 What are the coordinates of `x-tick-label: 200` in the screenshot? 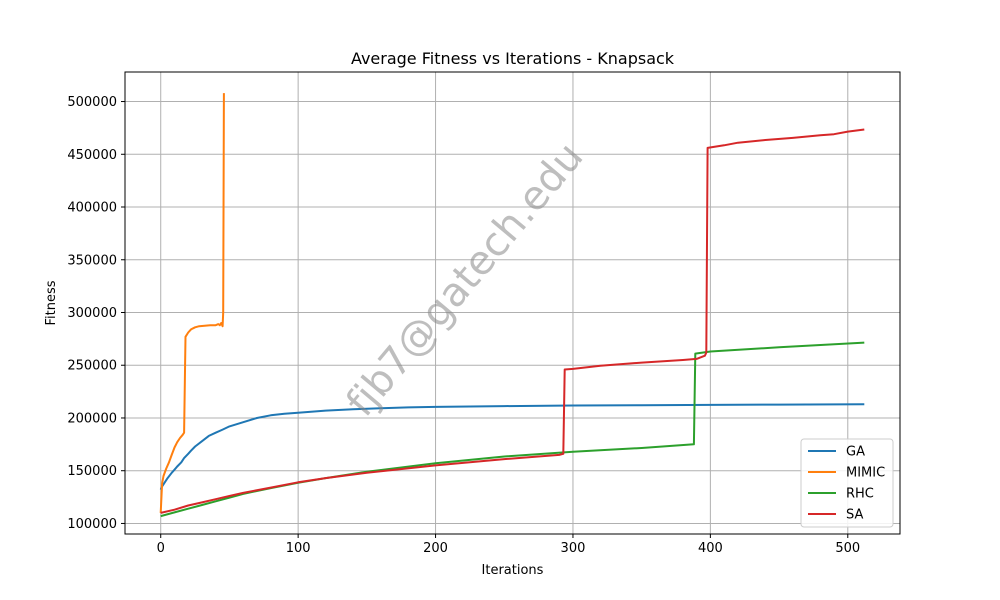 It's located at (435, 548).